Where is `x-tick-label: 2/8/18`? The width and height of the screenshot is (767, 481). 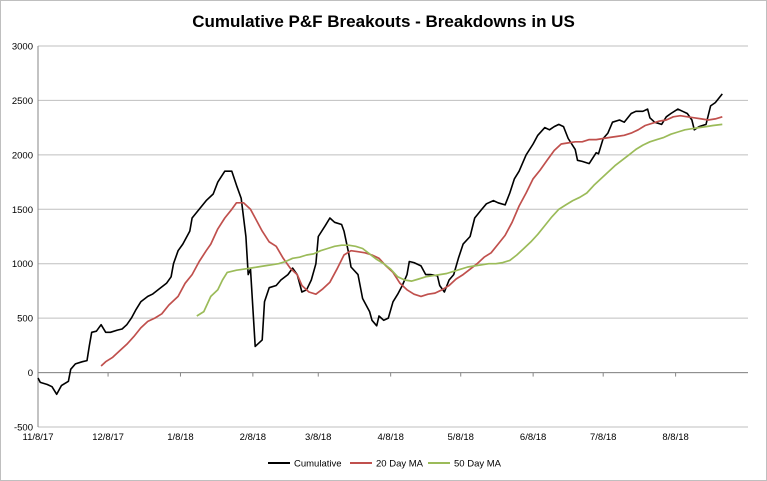 x-tick-label: 2/8/18 is located at coordinates (253, 437).